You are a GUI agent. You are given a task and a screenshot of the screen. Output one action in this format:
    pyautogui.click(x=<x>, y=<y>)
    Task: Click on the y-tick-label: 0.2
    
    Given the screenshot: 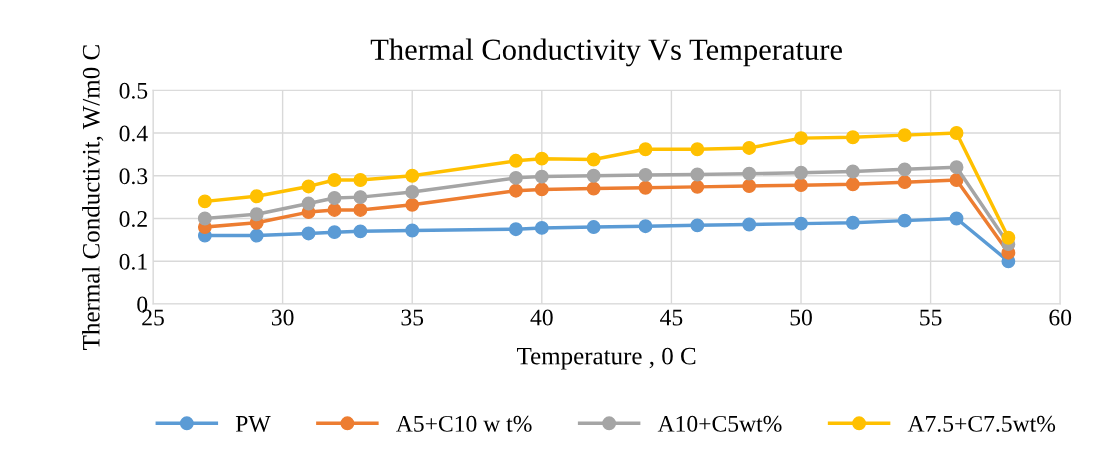 What is the action you would take?
    pyautogui.click(x=133, y=219)
    